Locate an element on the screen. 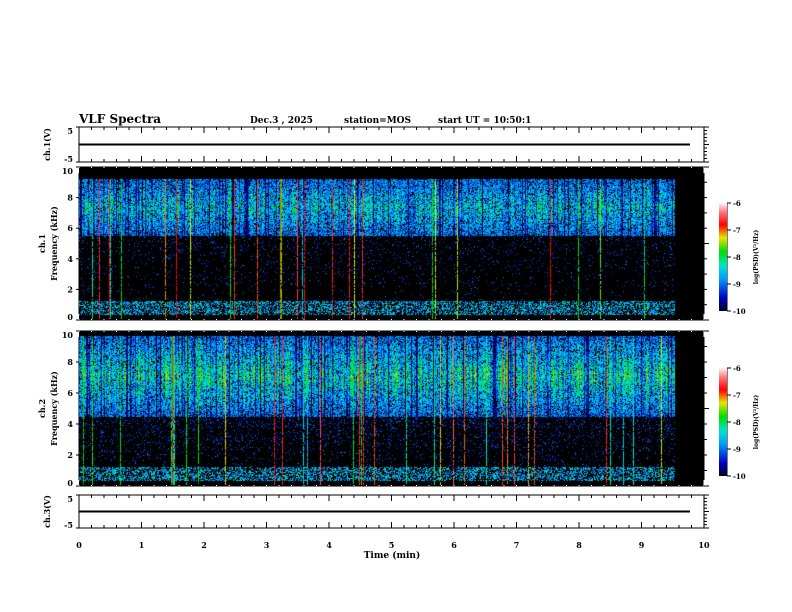 This screenshot has height=612, width=792. x-tick-label: 4 is located at coordinates (329, 545).